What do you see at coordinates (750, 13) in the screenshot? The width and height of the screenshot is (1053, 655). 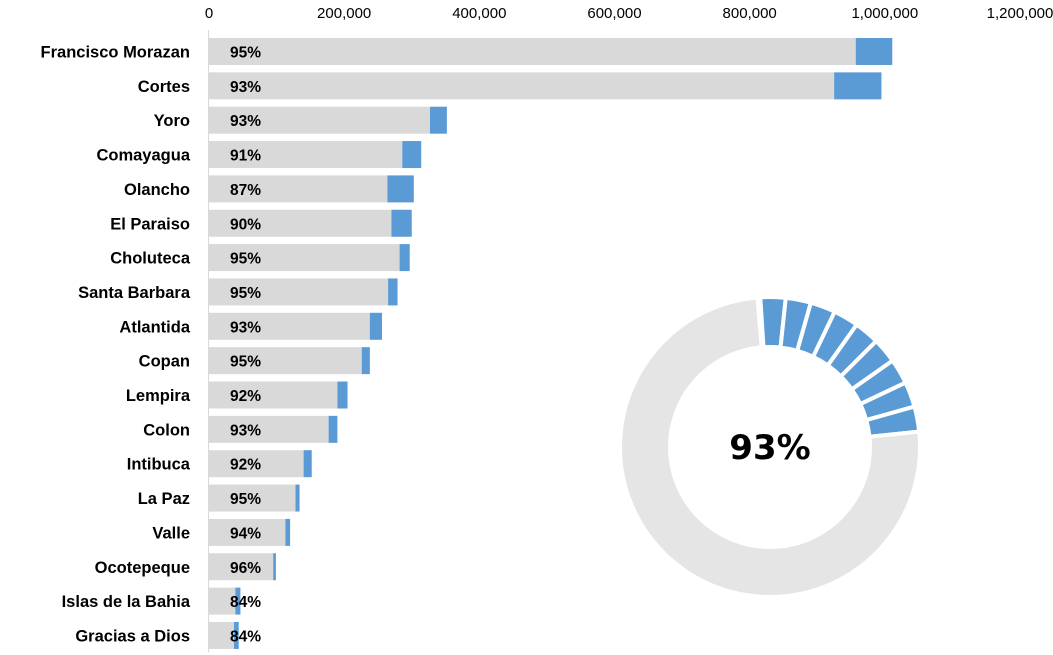 I see `x-tick-label: 800,000` at bounding box center [750, 13].